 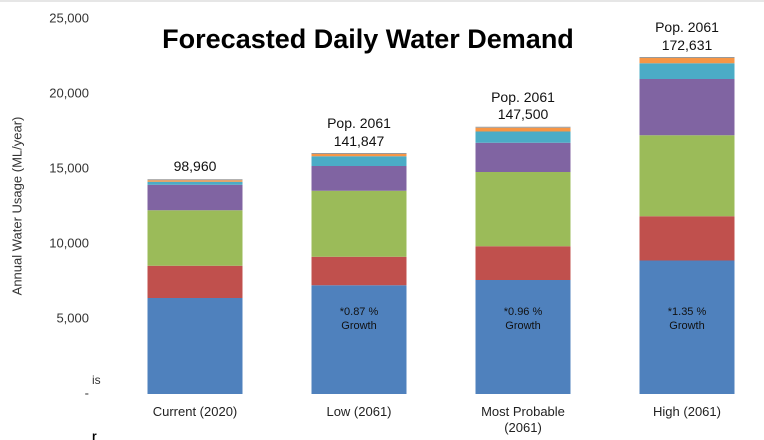 What do you see at coordinates (87, 392) in the screenshot?
I see `y-tick-label: -` at bounding box center [87, 392].